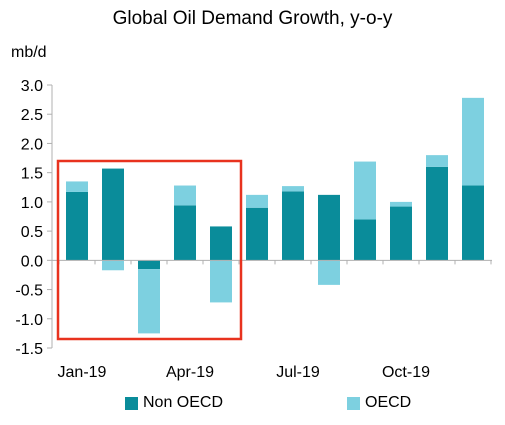  Describe the element at coordinates (29, 52) in the screenshot. I see `y-axis-unit-label: mb/d` at that location.